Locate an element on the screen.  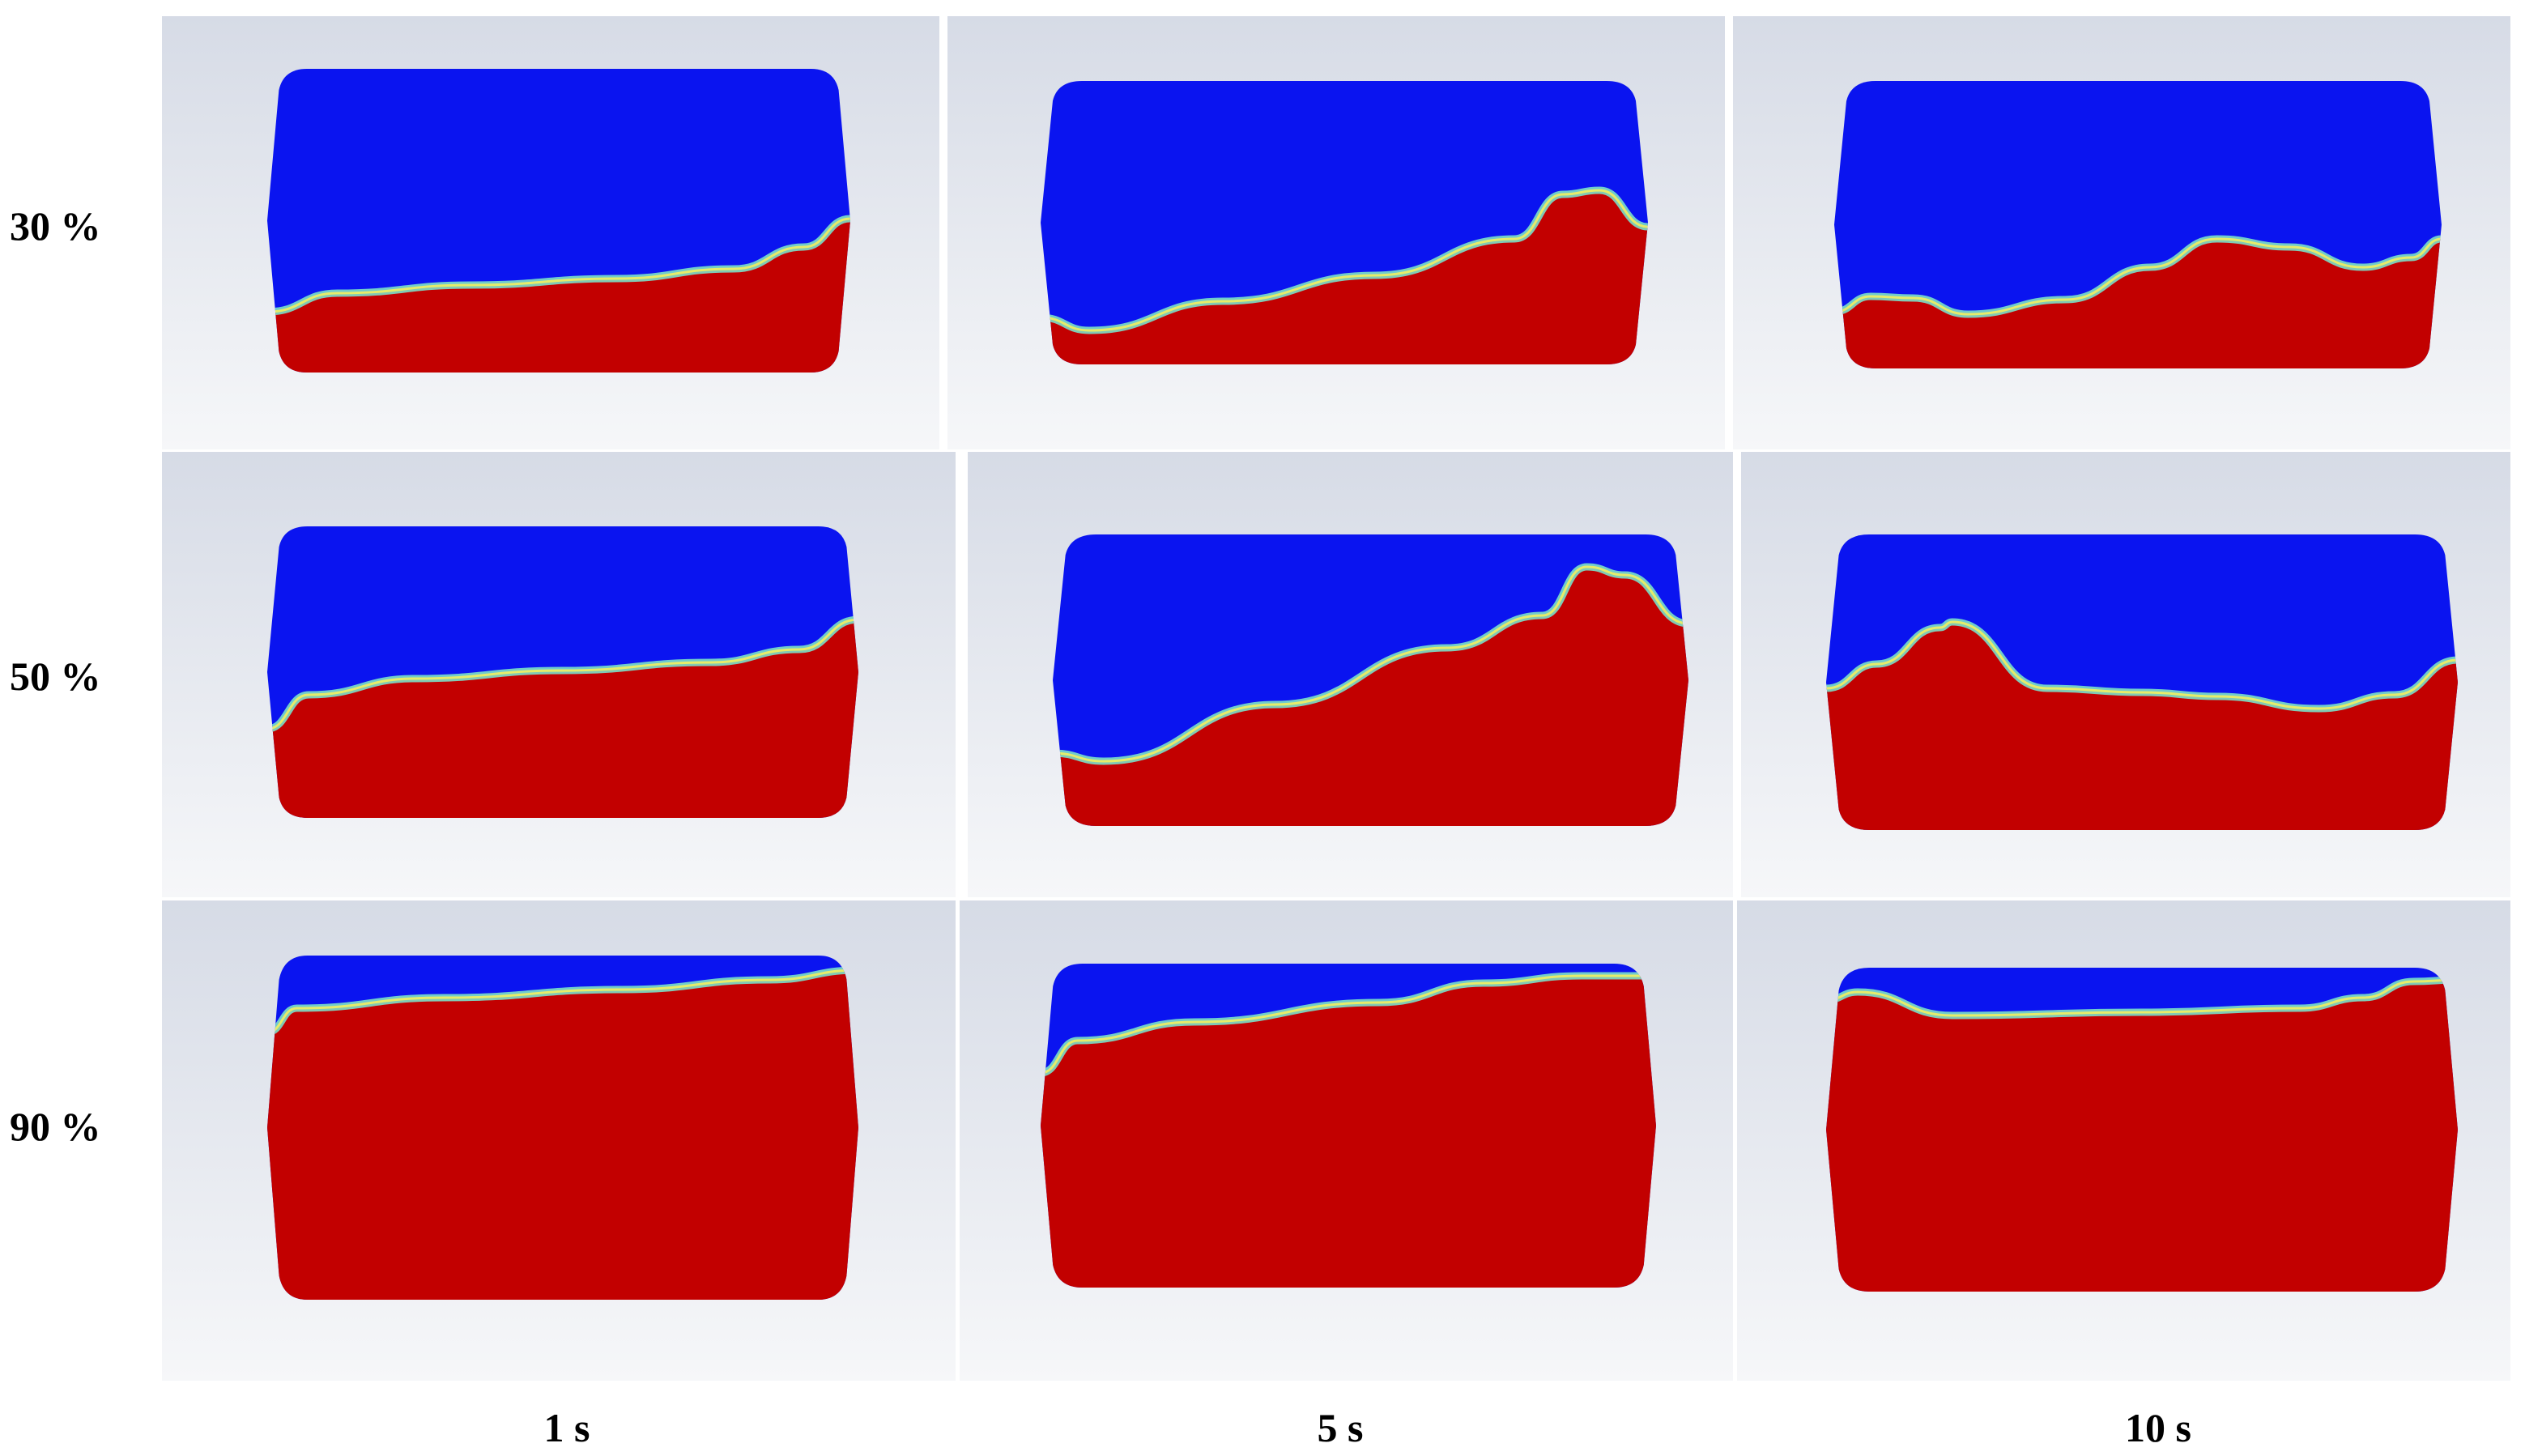
panel-50pct-10s is located at coordinates (2125, 674).